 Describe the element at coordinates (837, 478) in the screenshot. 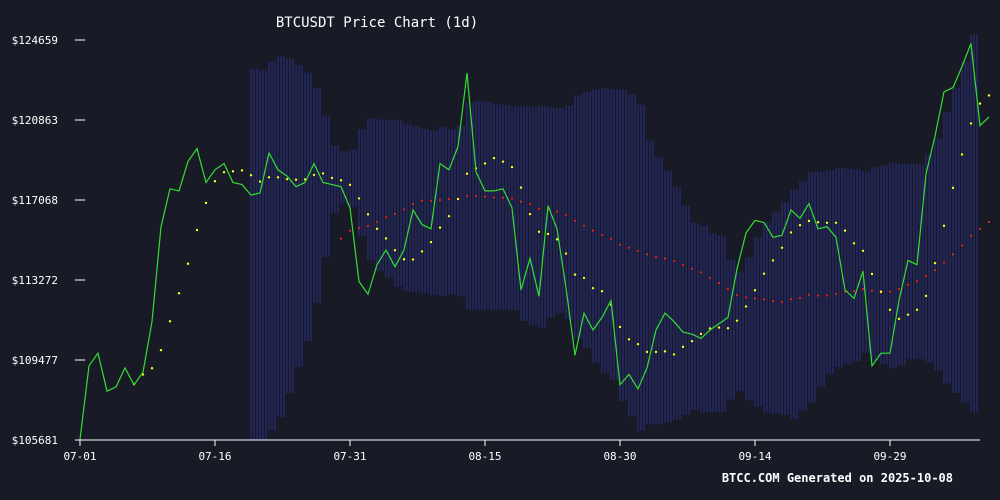

I see `footer-credit: BTCC.COM Generated on 2025-10-08` at that location.